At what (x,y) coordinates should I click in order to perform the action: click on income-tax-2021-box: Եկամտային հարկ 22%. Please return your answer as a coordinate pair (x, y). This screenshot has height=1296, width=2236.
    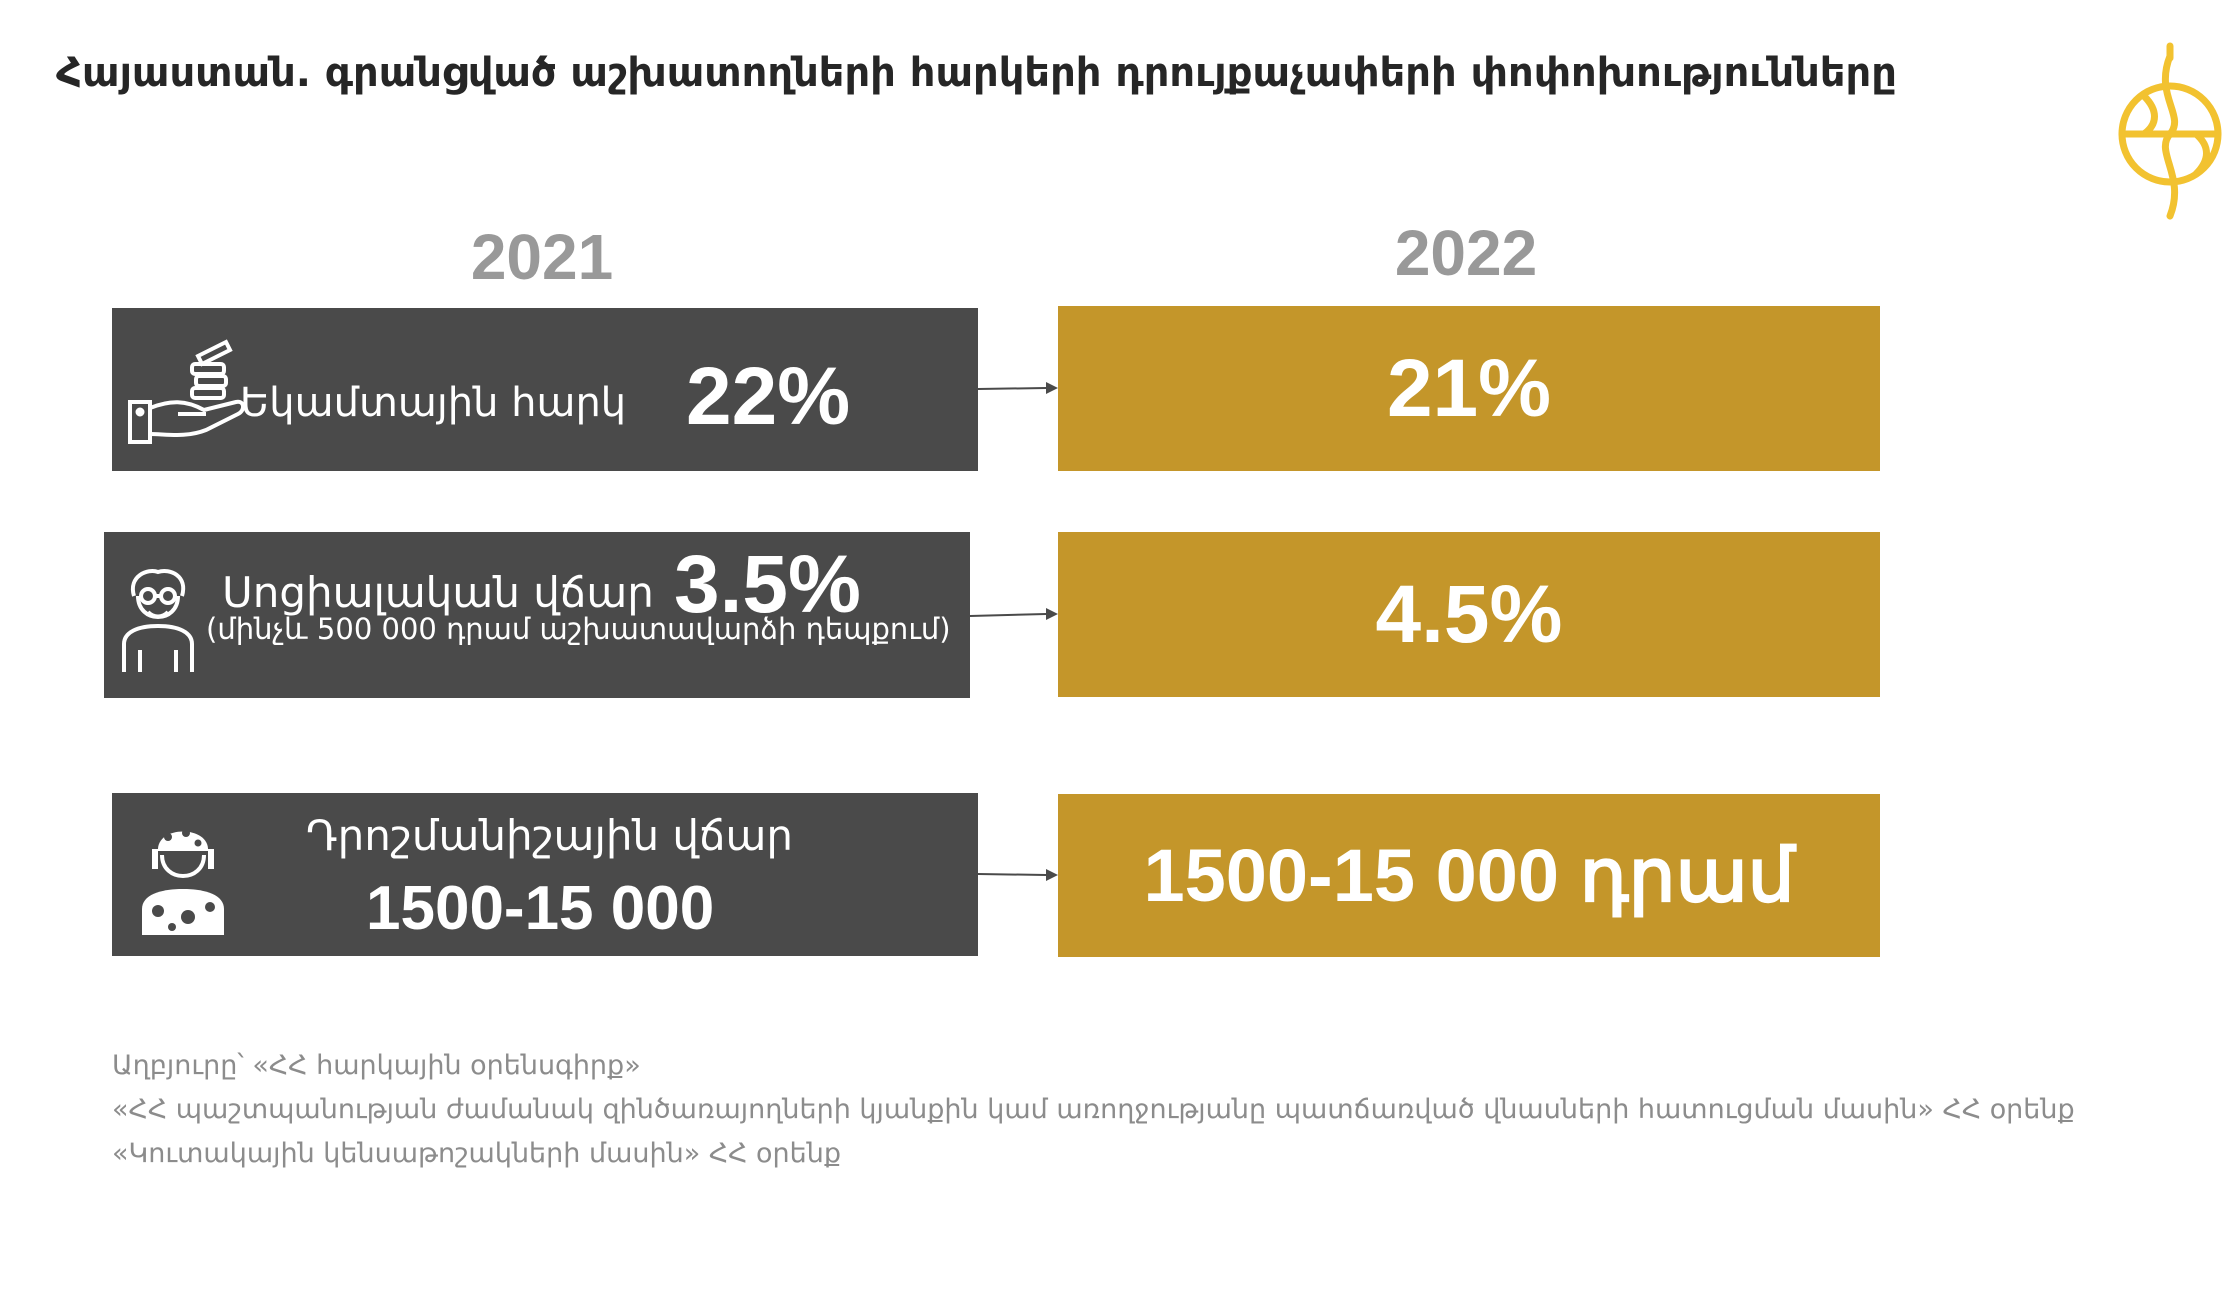
    Looking at the image, I should click on (545, 389).